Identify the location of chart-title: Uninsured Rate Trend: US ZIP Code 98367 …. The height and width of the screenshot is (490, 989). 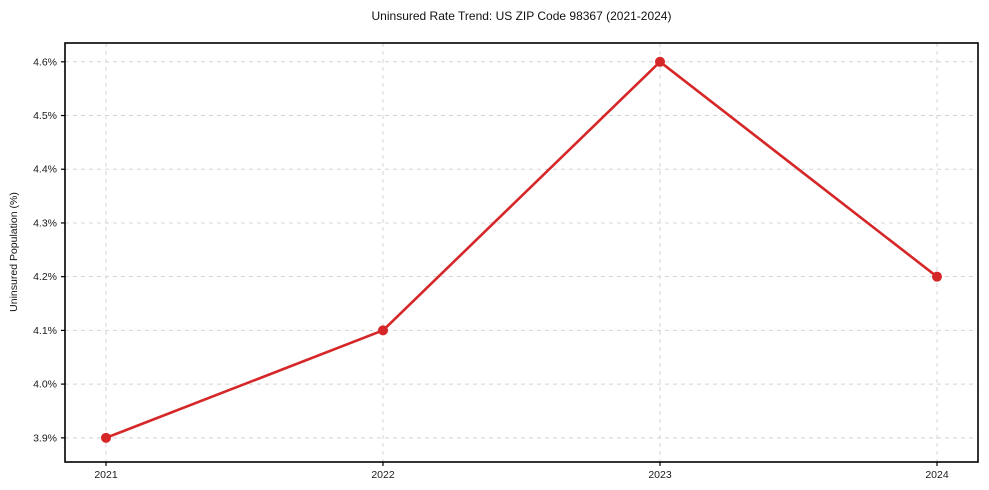
(521, 16).